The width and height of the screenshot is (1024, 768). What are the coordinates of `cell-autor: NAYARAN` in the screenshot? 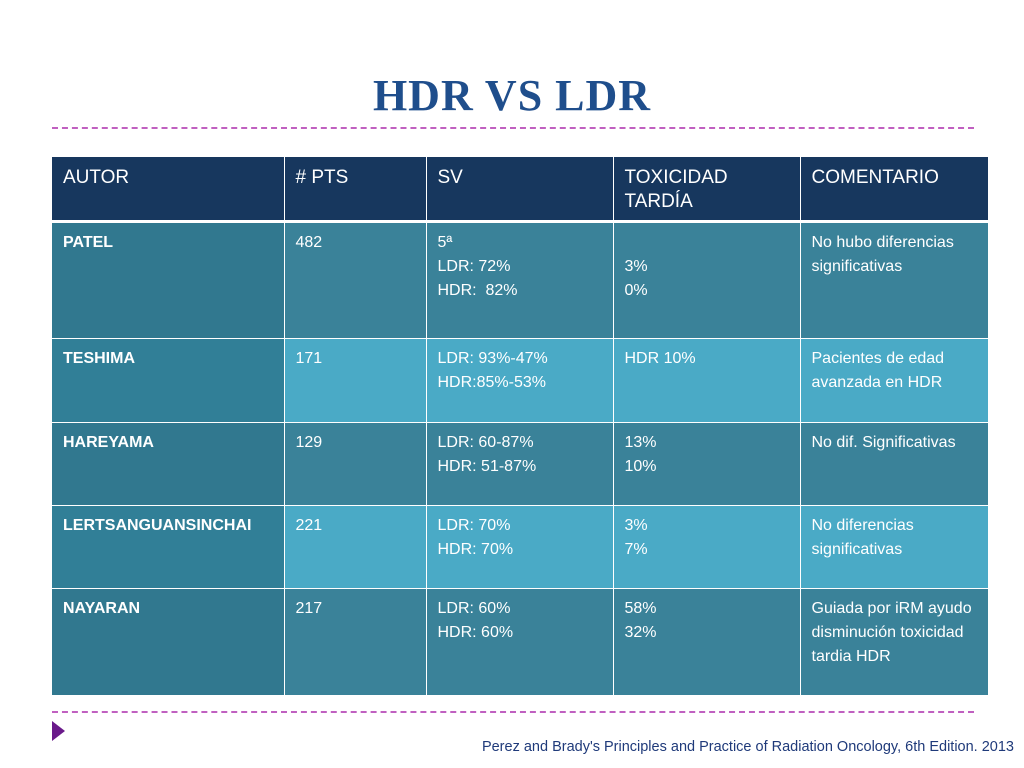 It's located at (168, 641).